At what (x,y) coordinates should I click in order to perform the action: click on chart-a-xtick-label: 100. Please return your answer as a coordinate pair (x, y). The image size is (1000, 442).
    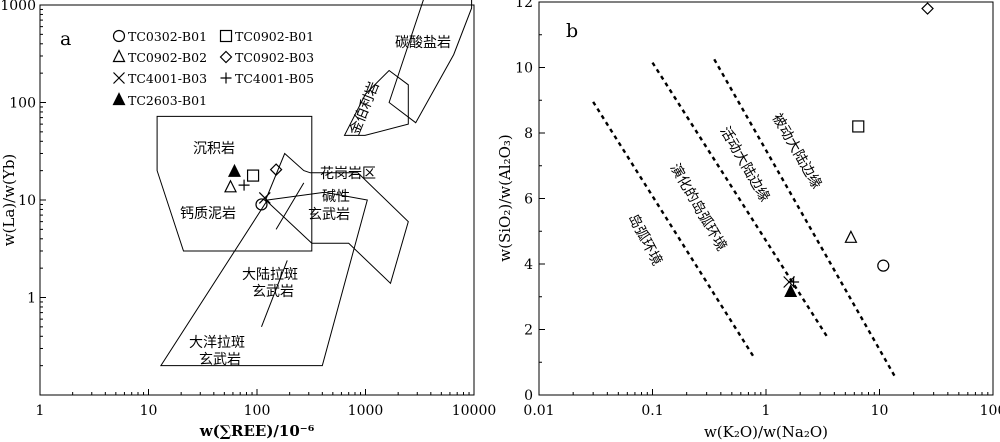
    Looking at the image, I should click on (257, 411).